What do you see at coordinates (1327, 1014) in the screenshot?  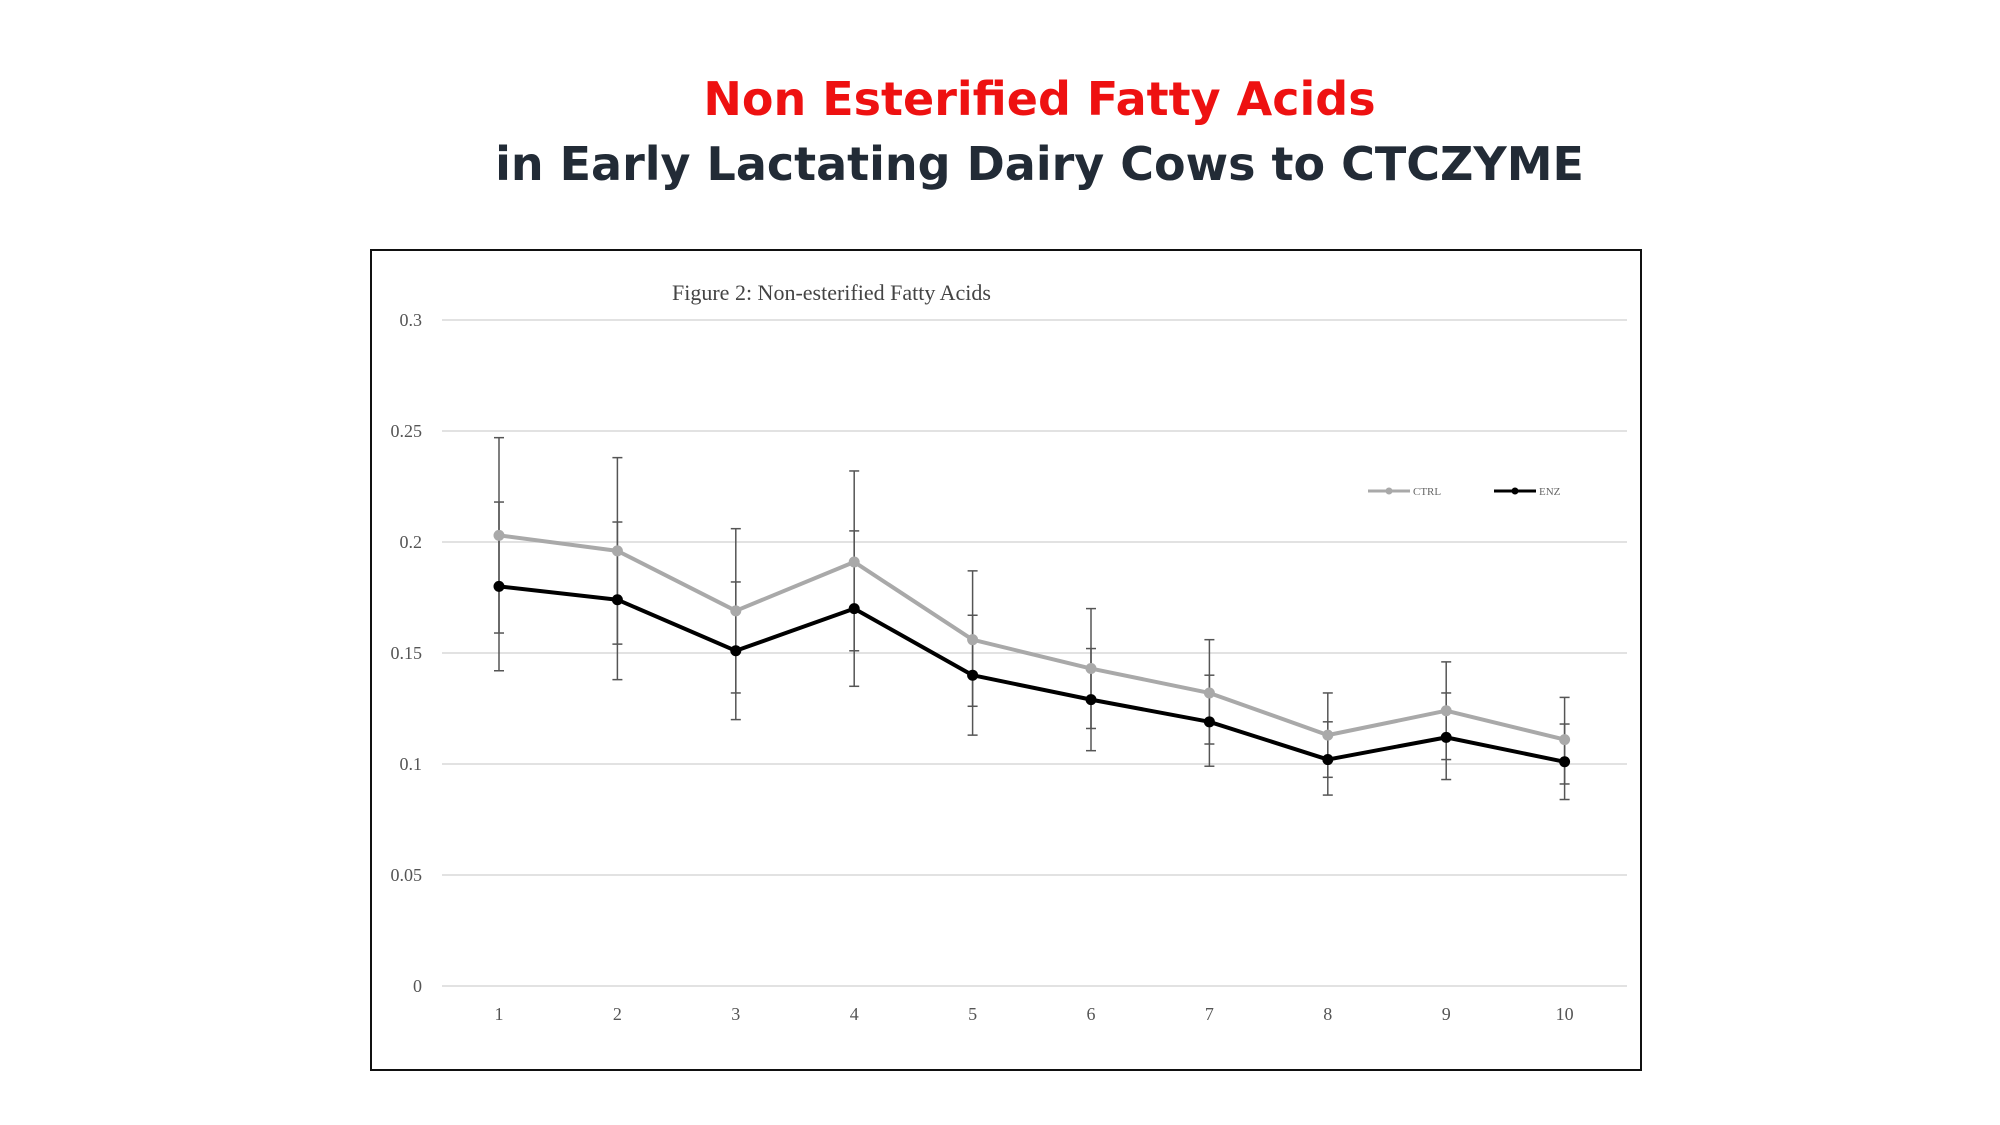 I see `x-tick-label: 8` at bounding box center [1327, 1014].